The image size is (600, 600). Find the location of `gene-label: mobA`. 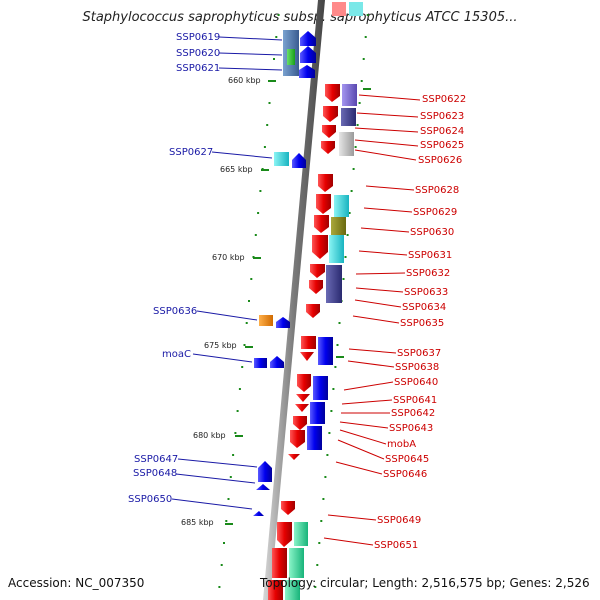

gene-label: mobA is located at coordinates (401, 444).